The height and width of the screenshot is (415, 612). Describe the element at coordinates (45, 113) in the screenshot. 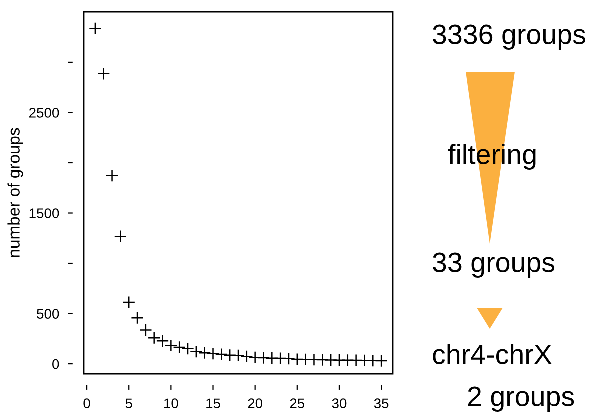

I see `y-tick-label: 2500` at that location.